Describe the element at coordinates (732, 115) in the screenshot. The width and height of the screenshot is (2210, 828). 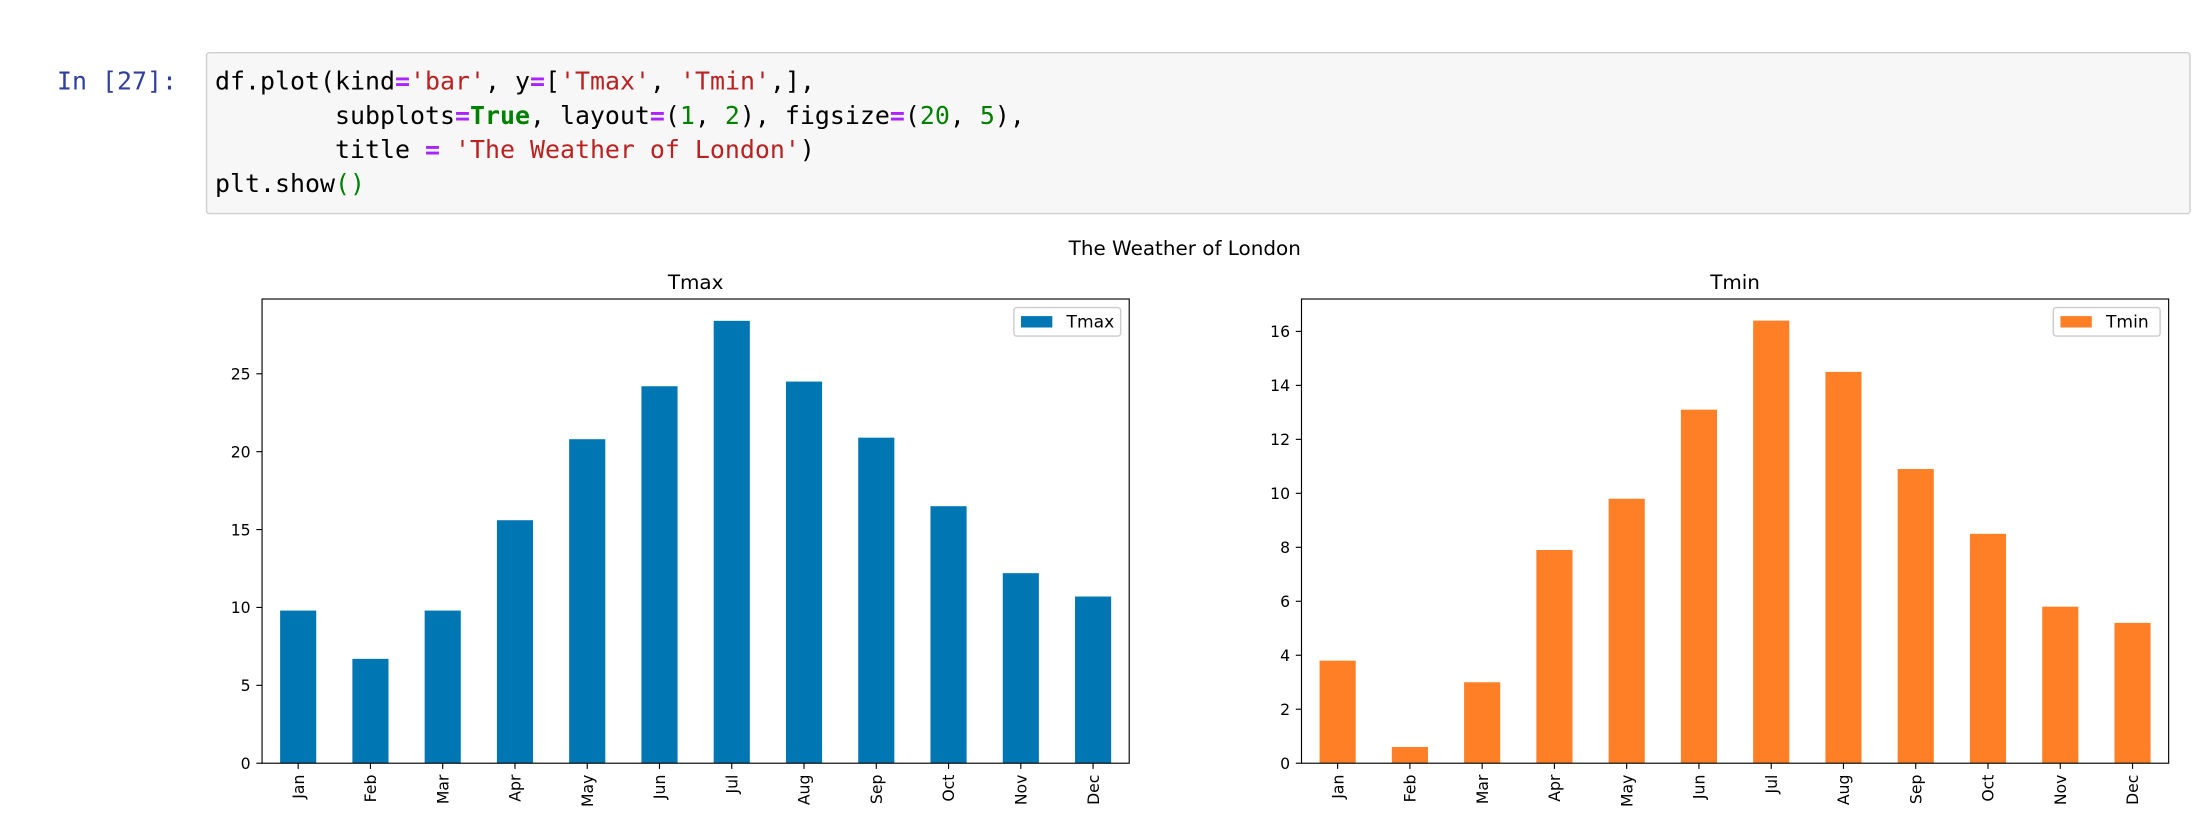
I see `code-token: 2` at that location.